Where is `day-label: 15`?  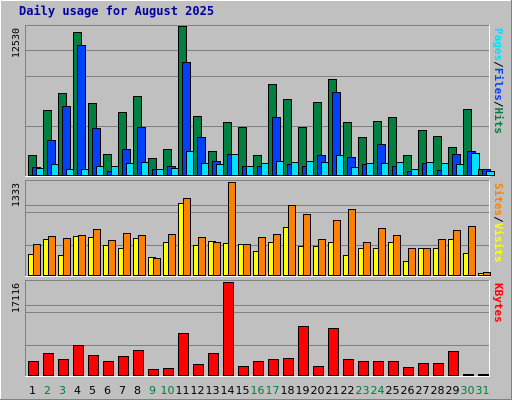 day-label: 15 is located at coordinates (243, 390).